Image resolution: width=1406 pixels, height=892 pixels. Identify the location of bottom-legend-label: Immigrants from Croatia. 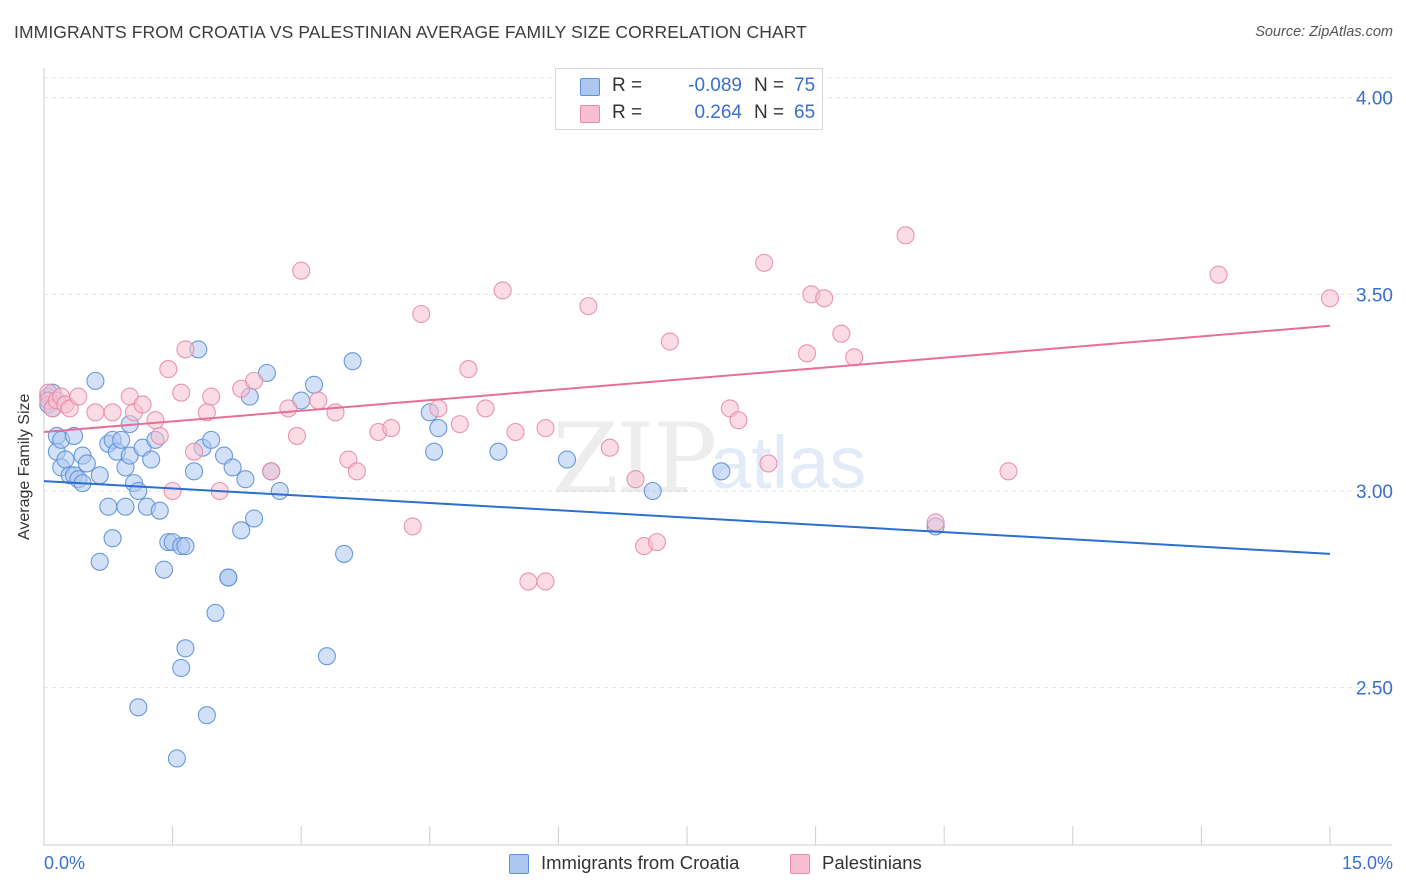
(640, 862).